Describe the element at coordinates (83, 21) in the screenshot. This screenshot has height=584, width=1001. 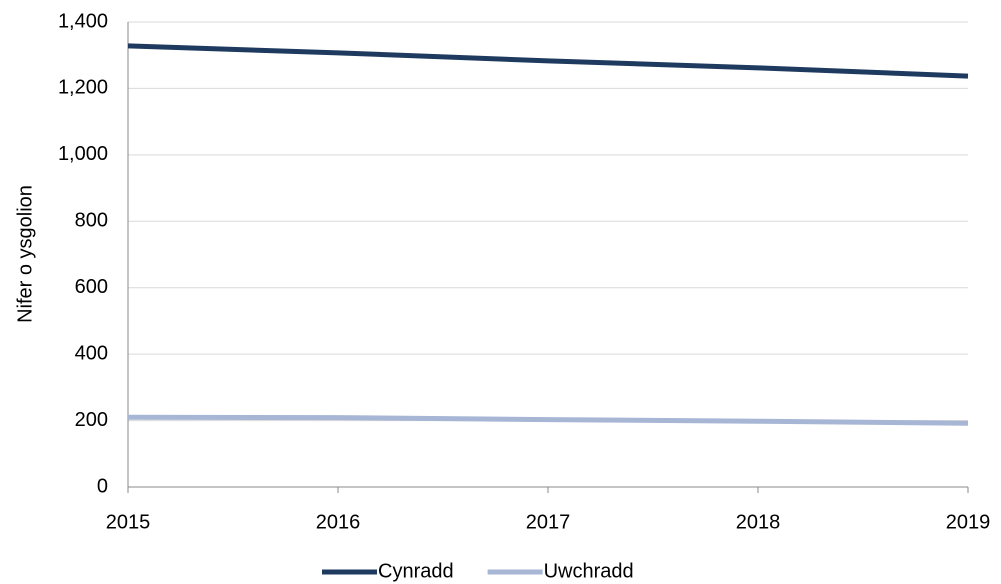
I see `y-tick-label: 1,400` at that location.